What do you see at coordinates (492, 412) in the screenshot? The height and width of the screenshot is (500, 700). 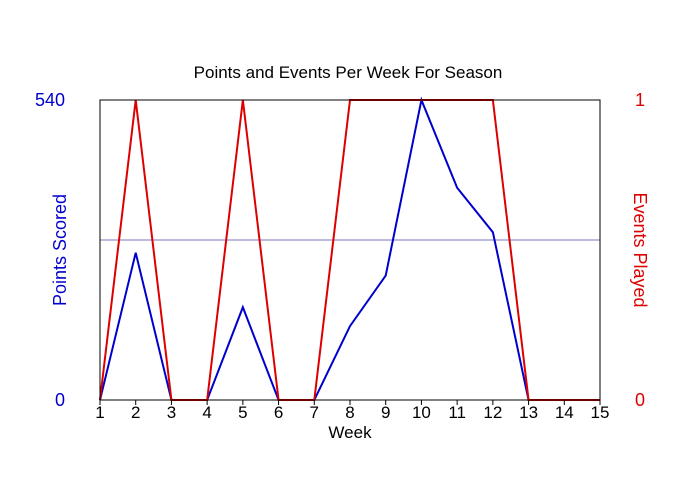 I see `x-tick-label: 12` at bounding box center [492, 412].